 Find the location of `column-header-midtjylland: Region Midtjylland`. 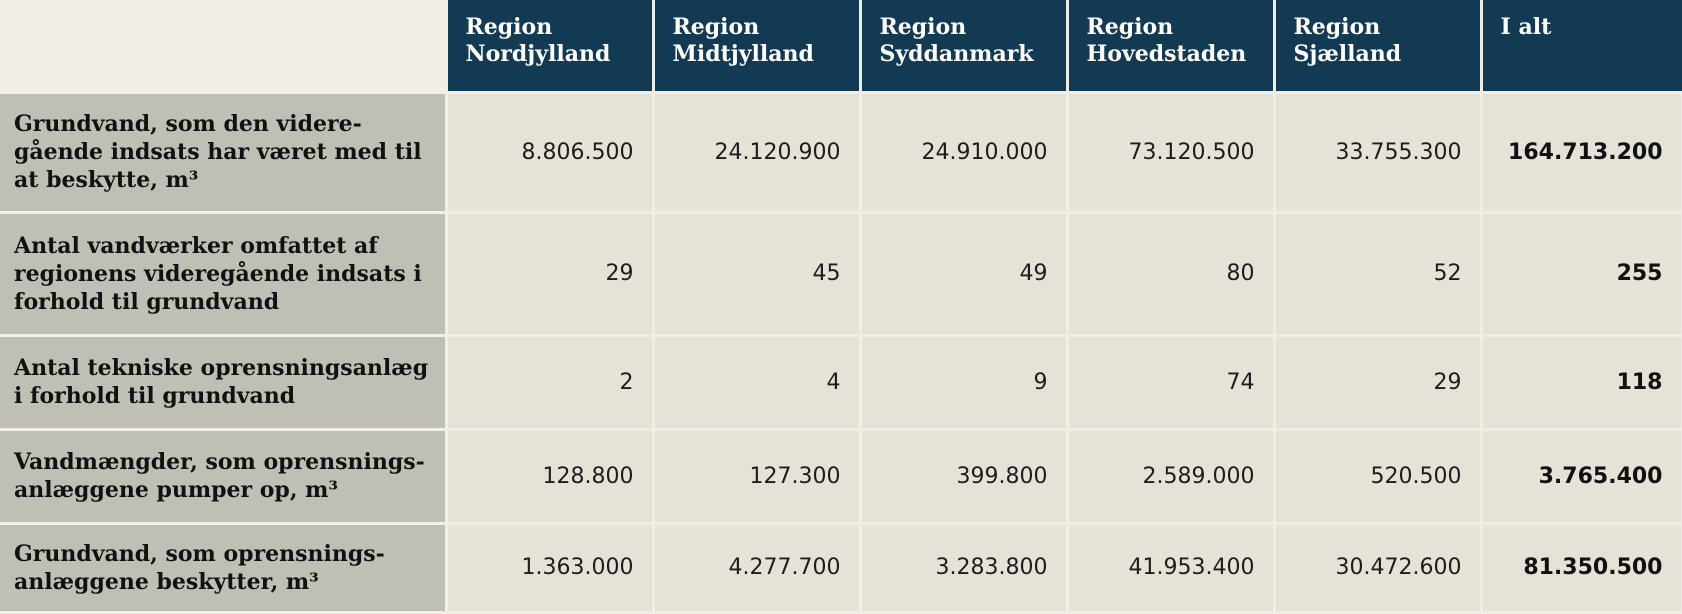

column-header-midtjylland: Region Midtjylland is located at coordinates (755, 47).